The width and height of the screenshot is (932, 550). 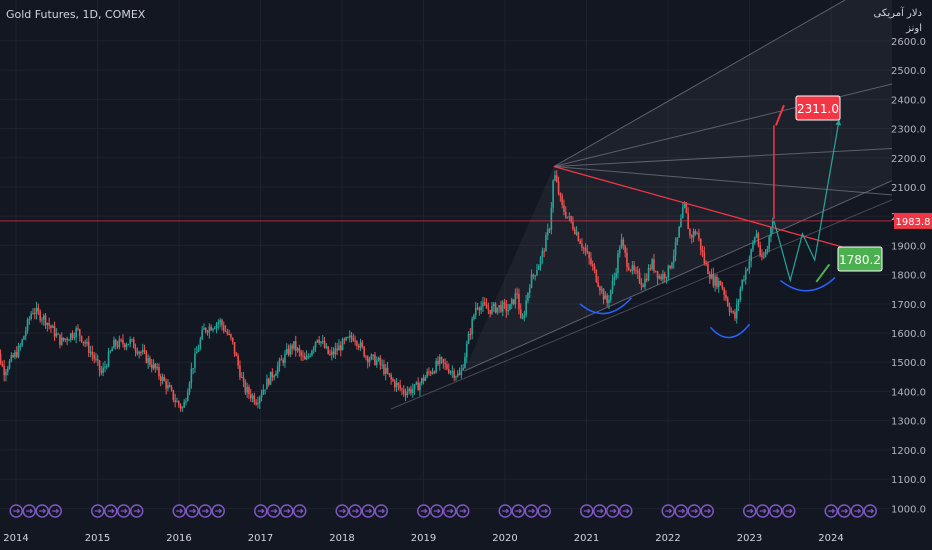 What do you see at coordinates (898, 21) in the screenshot?
I see `currency-unit-label: دلار آمریکی اونز` at bounding box center [898, 21].